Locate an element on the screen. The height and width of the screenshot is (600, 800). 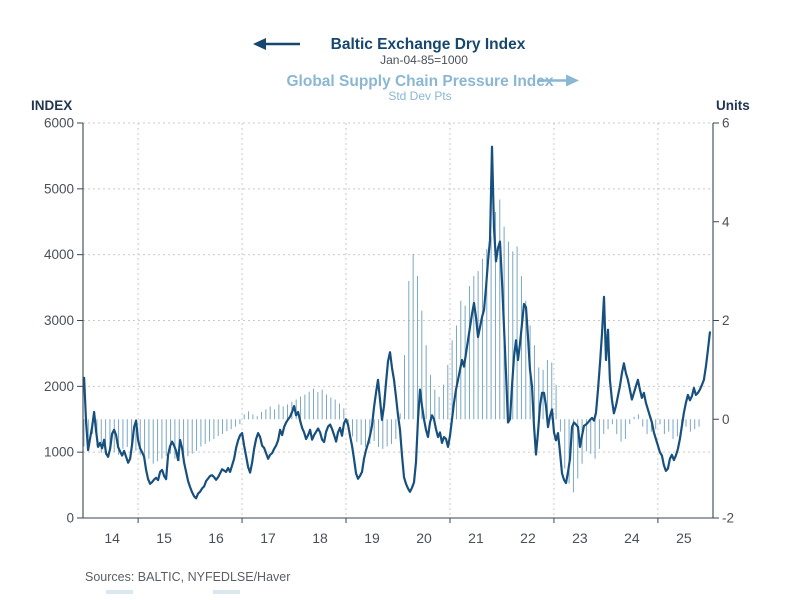
x-axis-tick-label: 20 is located at coordinates (424, 538).